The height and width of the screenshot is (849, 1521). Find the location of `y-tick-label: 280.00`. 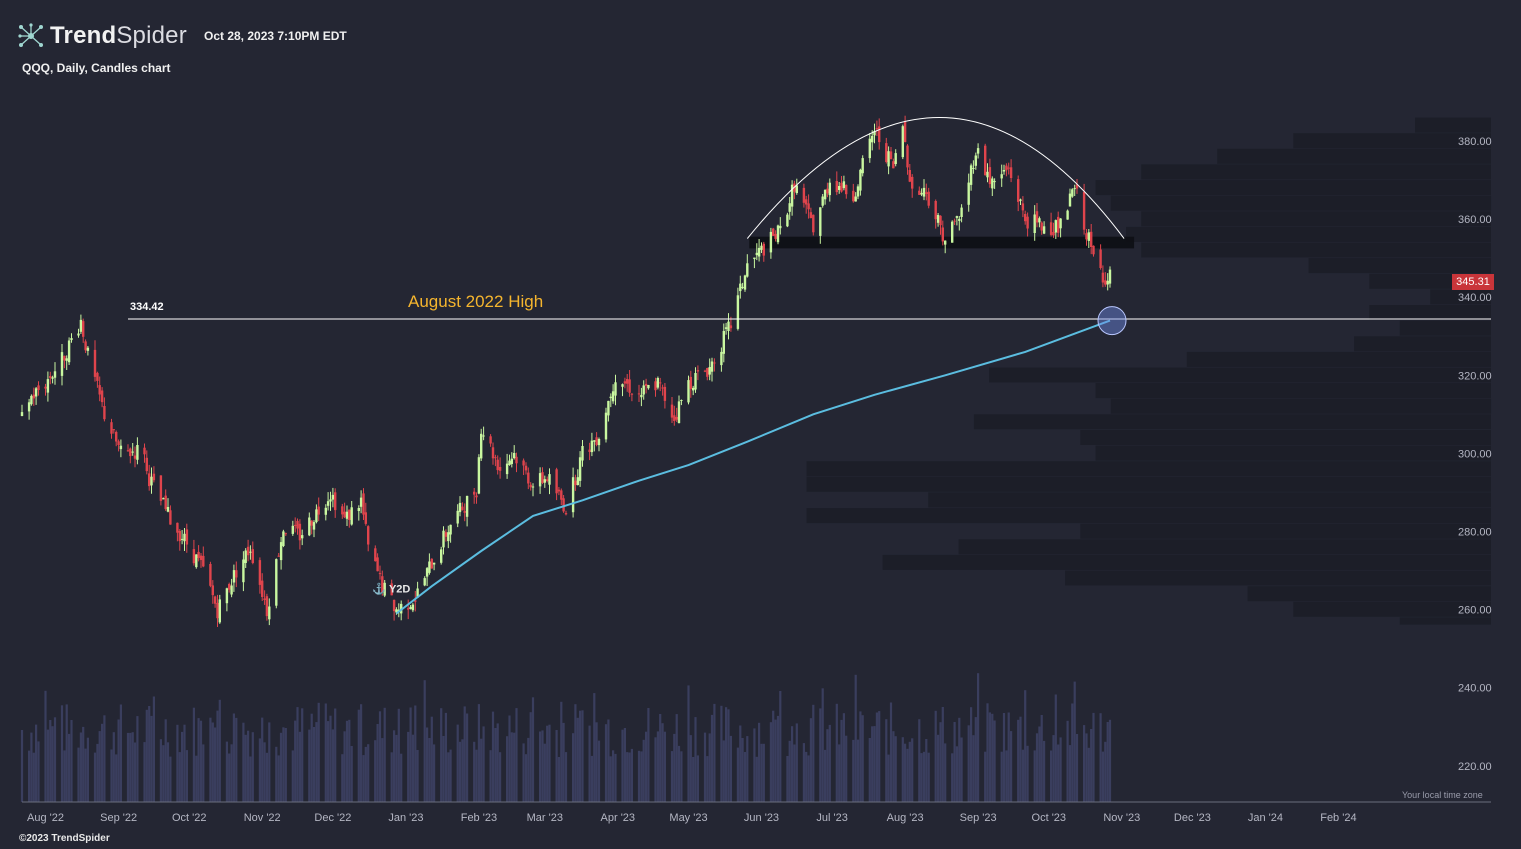

y-tick-label: 280.00 is located at coordinates (1475, 533).